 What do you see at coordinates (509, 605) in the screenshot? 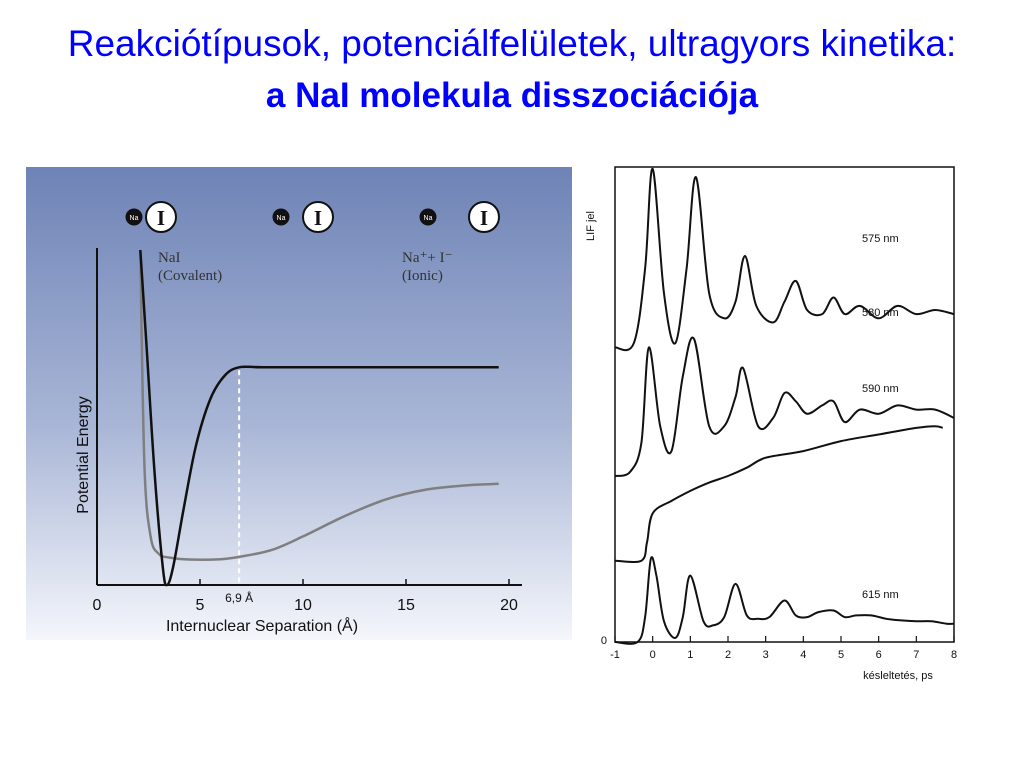
I see `x-tick-label: 20` at bounding box center [509, 605].